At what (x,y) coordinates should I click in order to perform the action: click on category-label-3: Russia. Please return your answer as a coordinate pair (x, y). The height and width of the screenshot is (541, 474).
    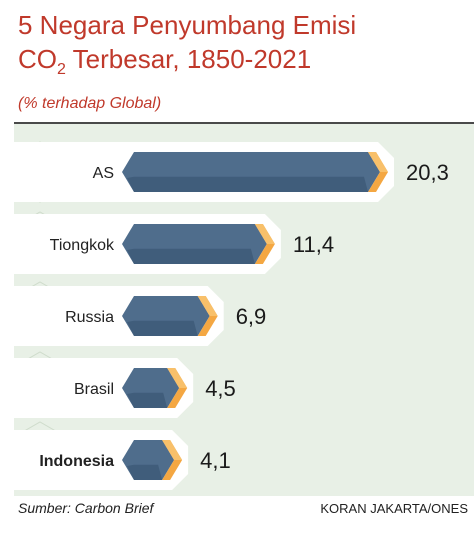
    Looking at the image, I should click on (89, 317).